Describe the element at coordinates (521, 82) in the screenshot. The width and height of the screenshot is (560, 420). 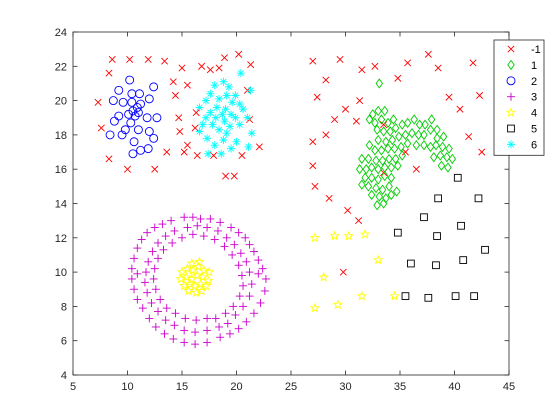
I see `legend-item: 2` at that location.